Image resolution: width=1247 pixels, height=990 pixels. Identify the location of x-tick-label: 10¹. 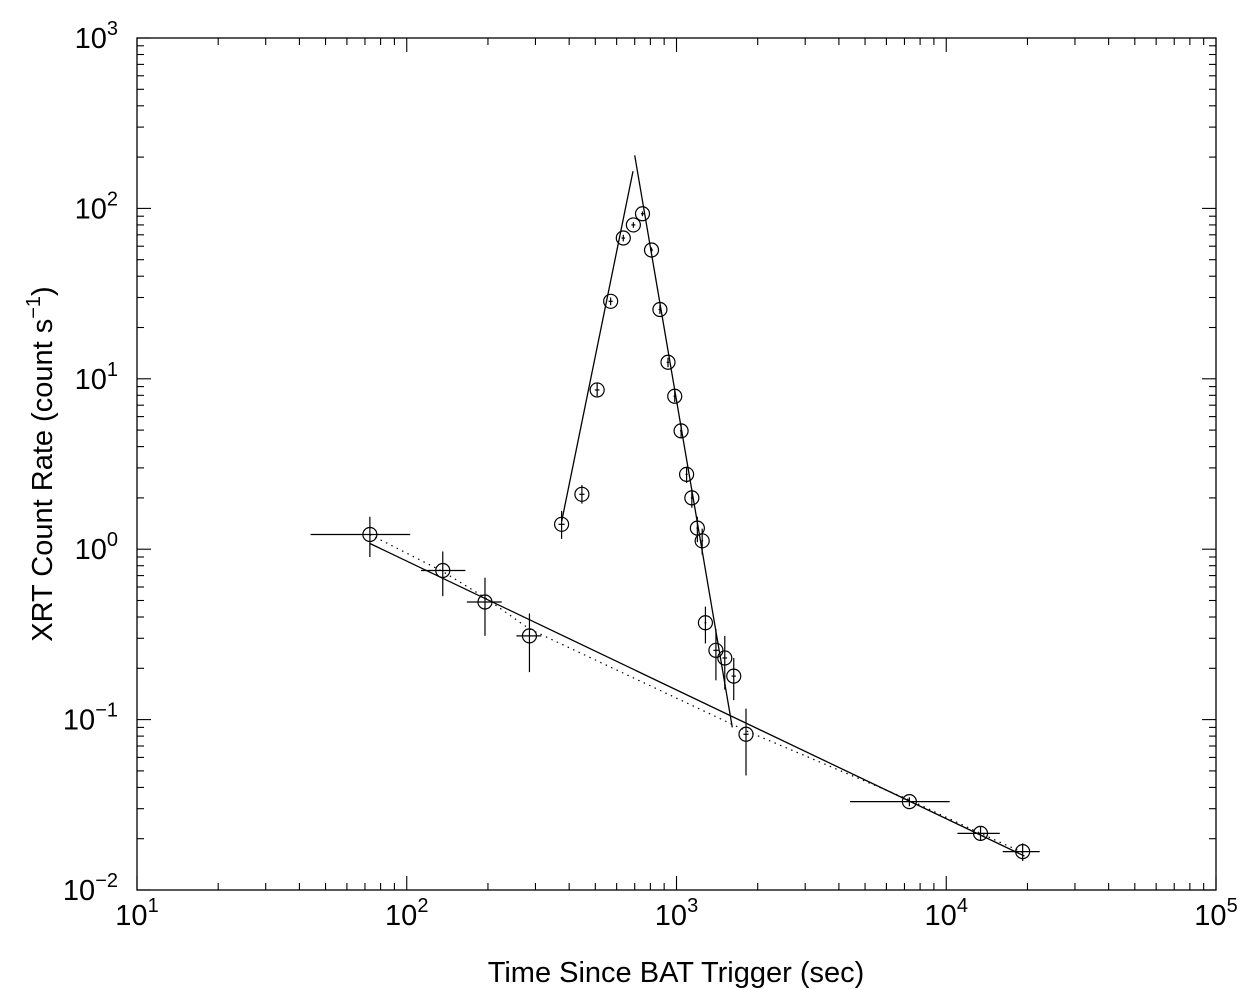
(136, 913).